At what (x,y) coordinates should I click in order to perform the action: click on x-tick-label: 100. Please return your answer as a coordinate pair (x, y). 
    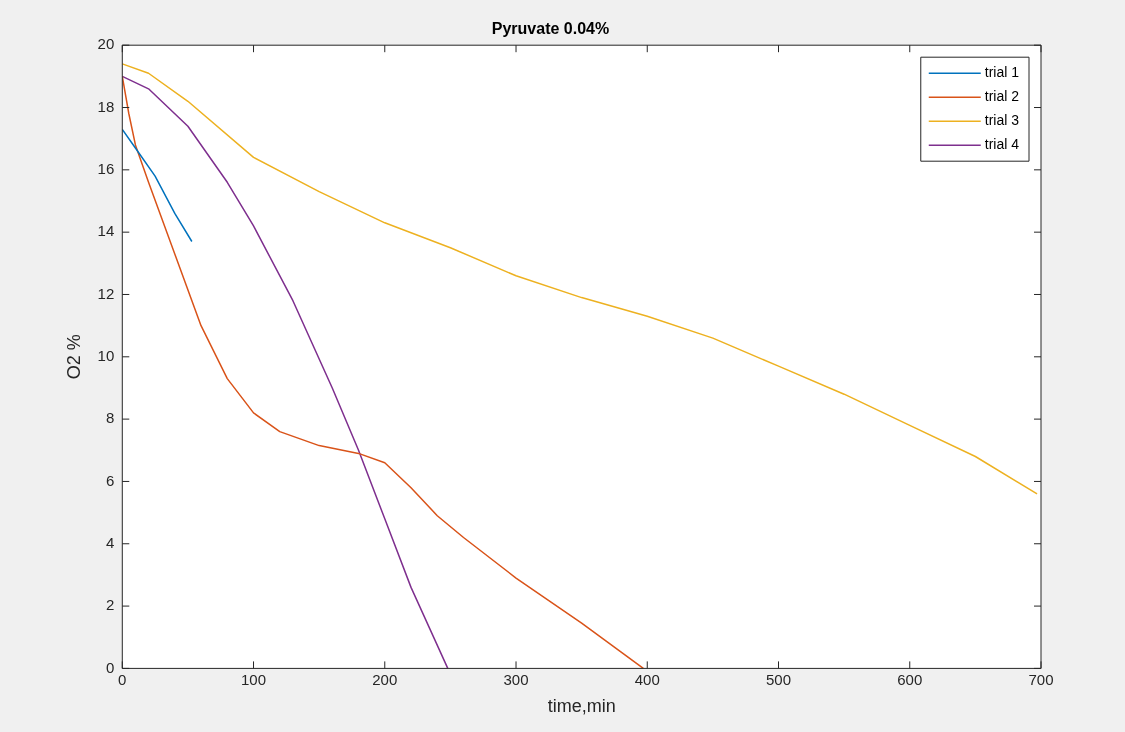
    Looking at the image, I should click on (254, 679).